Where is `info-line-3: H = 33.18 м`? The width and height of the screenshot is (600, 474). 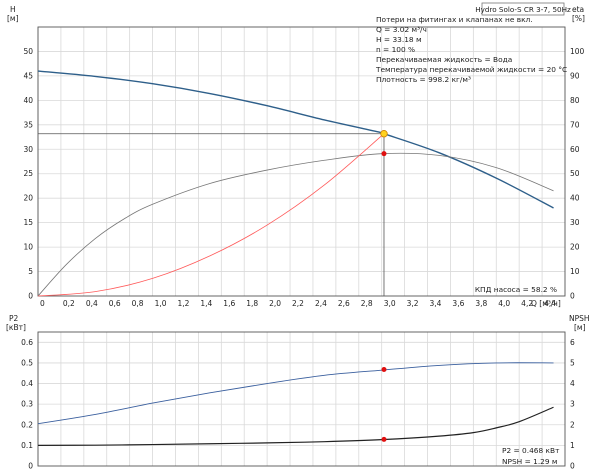
info-line-3: H = 33.18 м is located at coordinates (399, 39).